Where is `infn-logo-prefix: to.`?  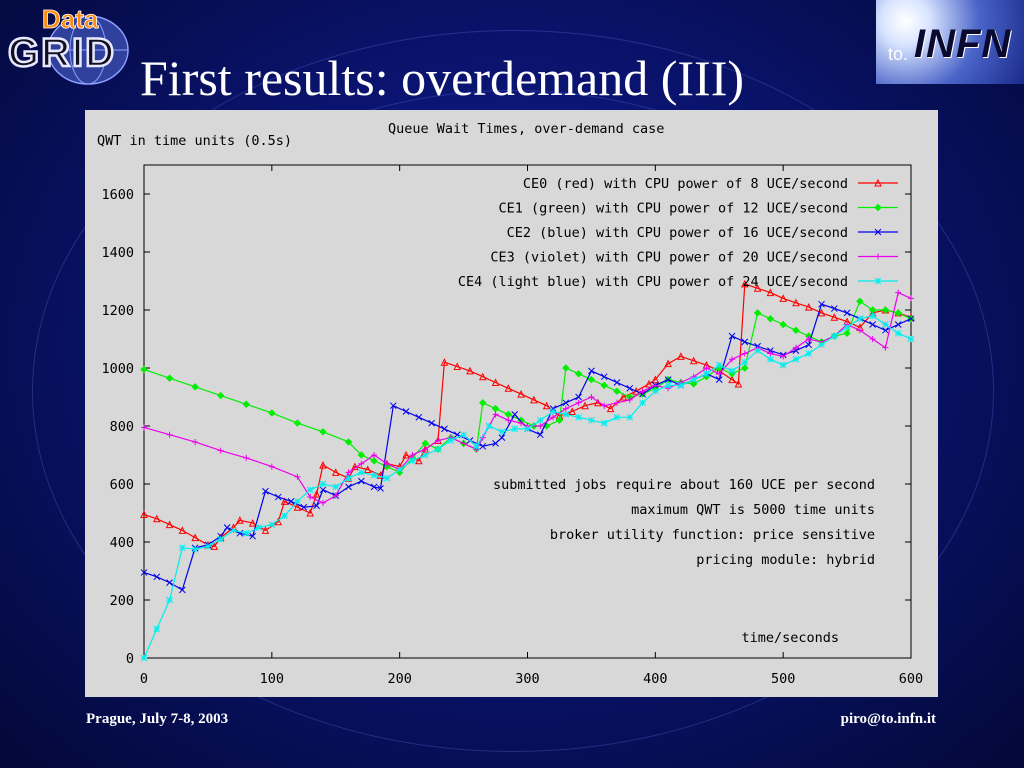 infn-logo-prefix: to. is located at coordinates (898, 54).